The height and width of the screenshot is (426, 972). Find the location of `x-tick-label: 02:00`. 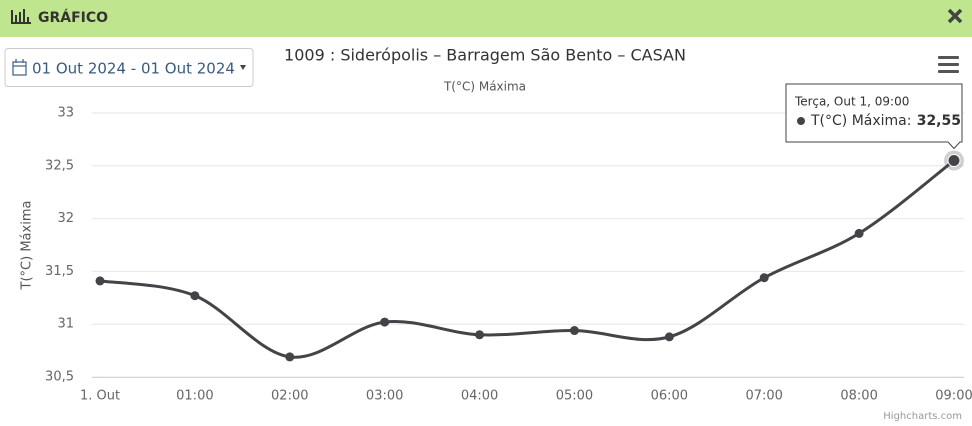

x-tick-label: 02:00 is located at coordinates (289, 396).